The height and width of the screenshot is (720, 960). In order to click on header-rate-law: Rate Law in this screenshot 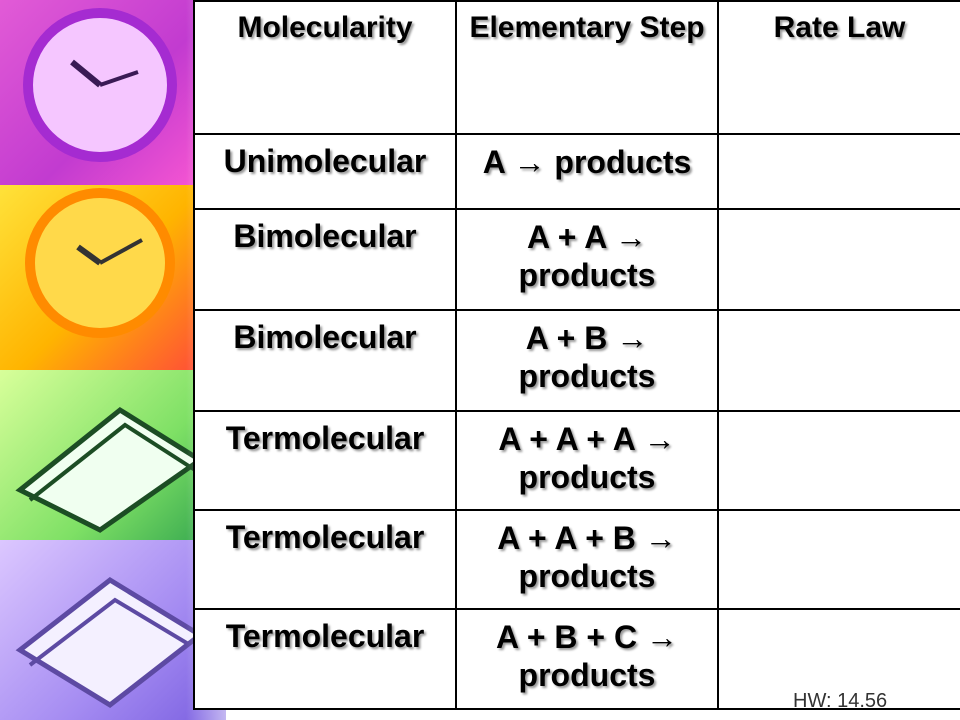, I will do `click(838, 67)`.